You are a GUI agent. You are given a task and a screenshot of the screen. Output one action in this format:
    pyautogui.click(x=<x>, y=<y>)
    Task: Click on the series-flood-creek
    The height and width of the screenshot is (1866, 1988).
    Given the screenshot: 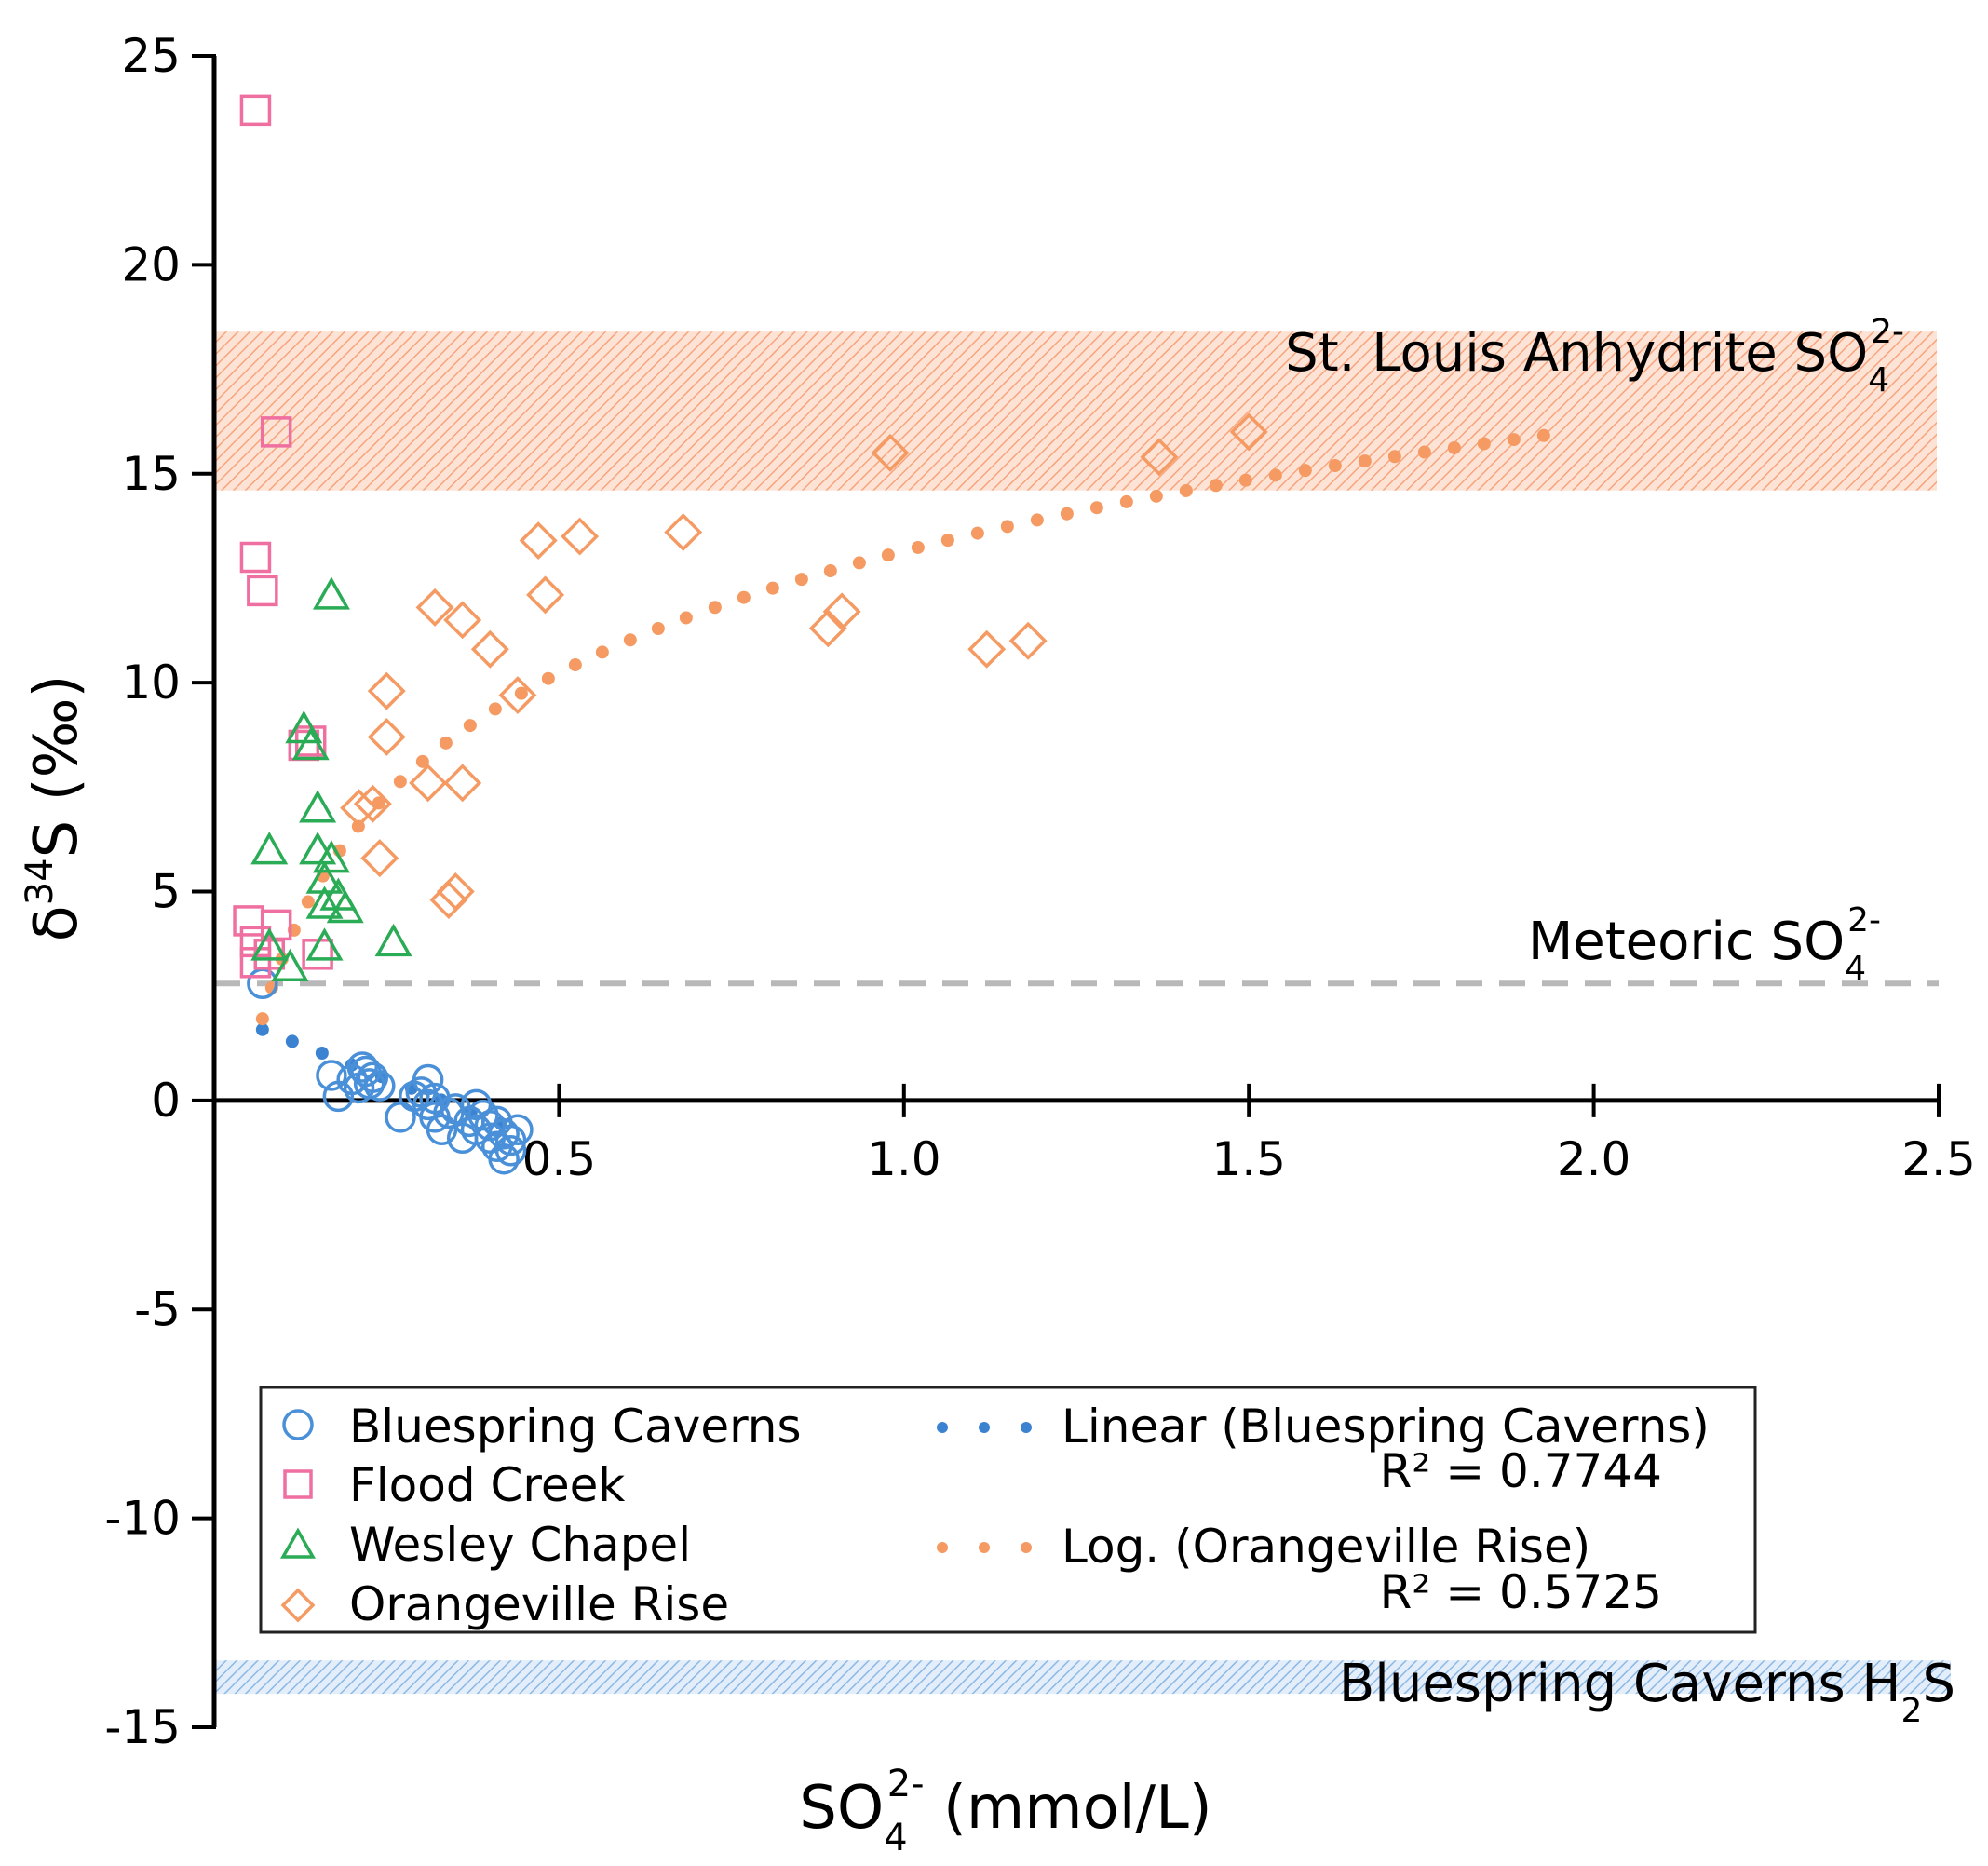 What is the action you would take?
    pyautogui.click(x=283, y=536)
    